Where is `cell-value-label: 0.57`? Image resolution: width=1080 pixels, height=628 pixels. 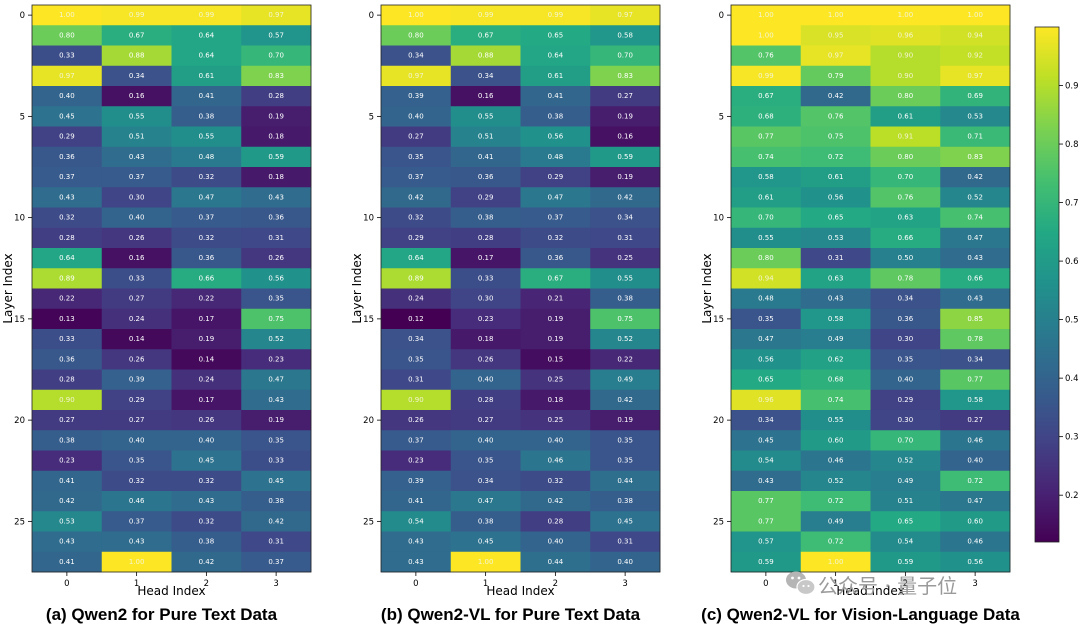 cell-value-label: 0.57 is located at coordinates (276, 35).